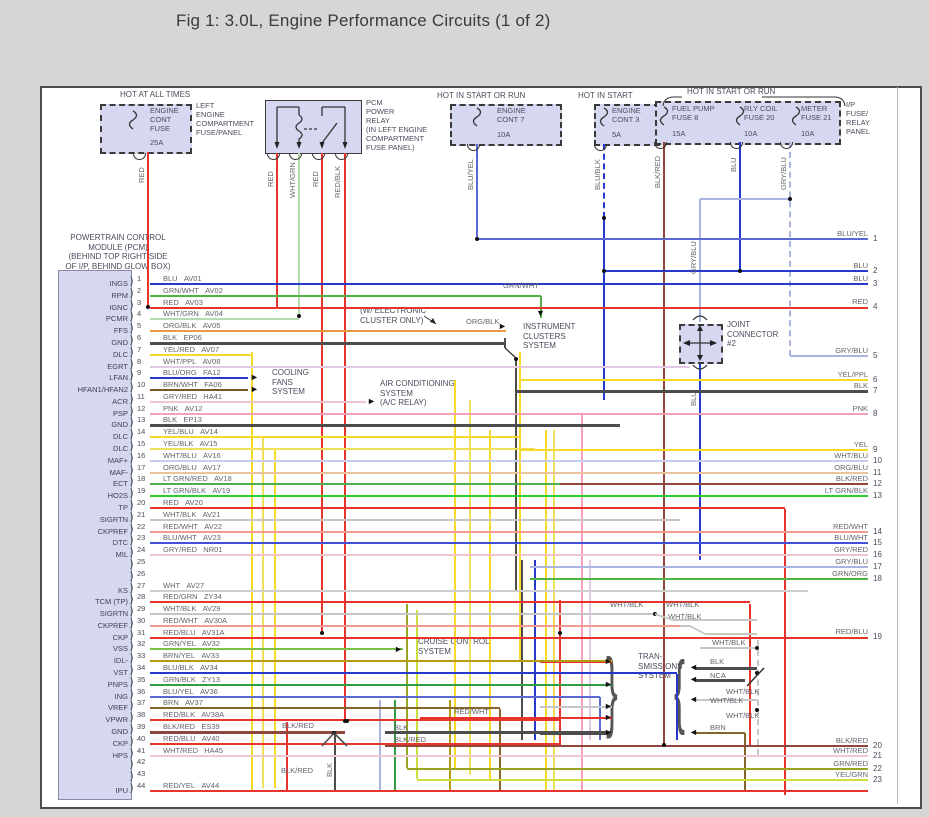 The width and height of the screenshot is (929, 817). What do you see at coordinates (337, 181) in the screenshot?
I see `wire-label-float: RED/BLK` at bounding box center [337, 181].